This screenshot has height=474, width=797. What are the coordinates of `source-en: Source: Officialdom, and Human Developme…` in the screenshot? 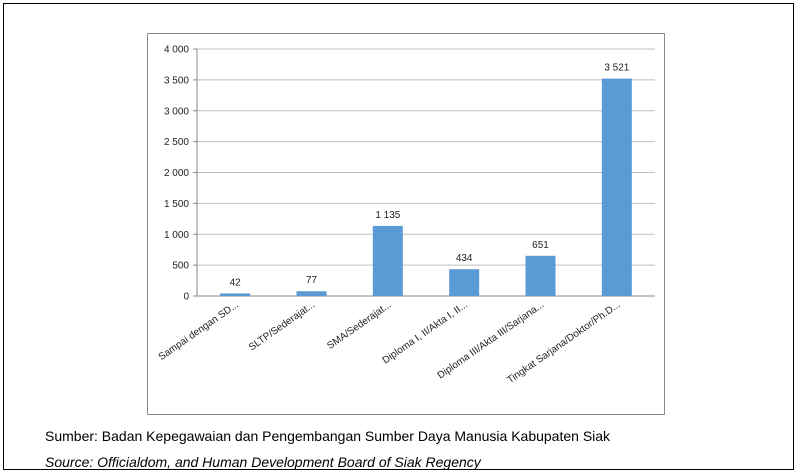 It's located at (263, 462).